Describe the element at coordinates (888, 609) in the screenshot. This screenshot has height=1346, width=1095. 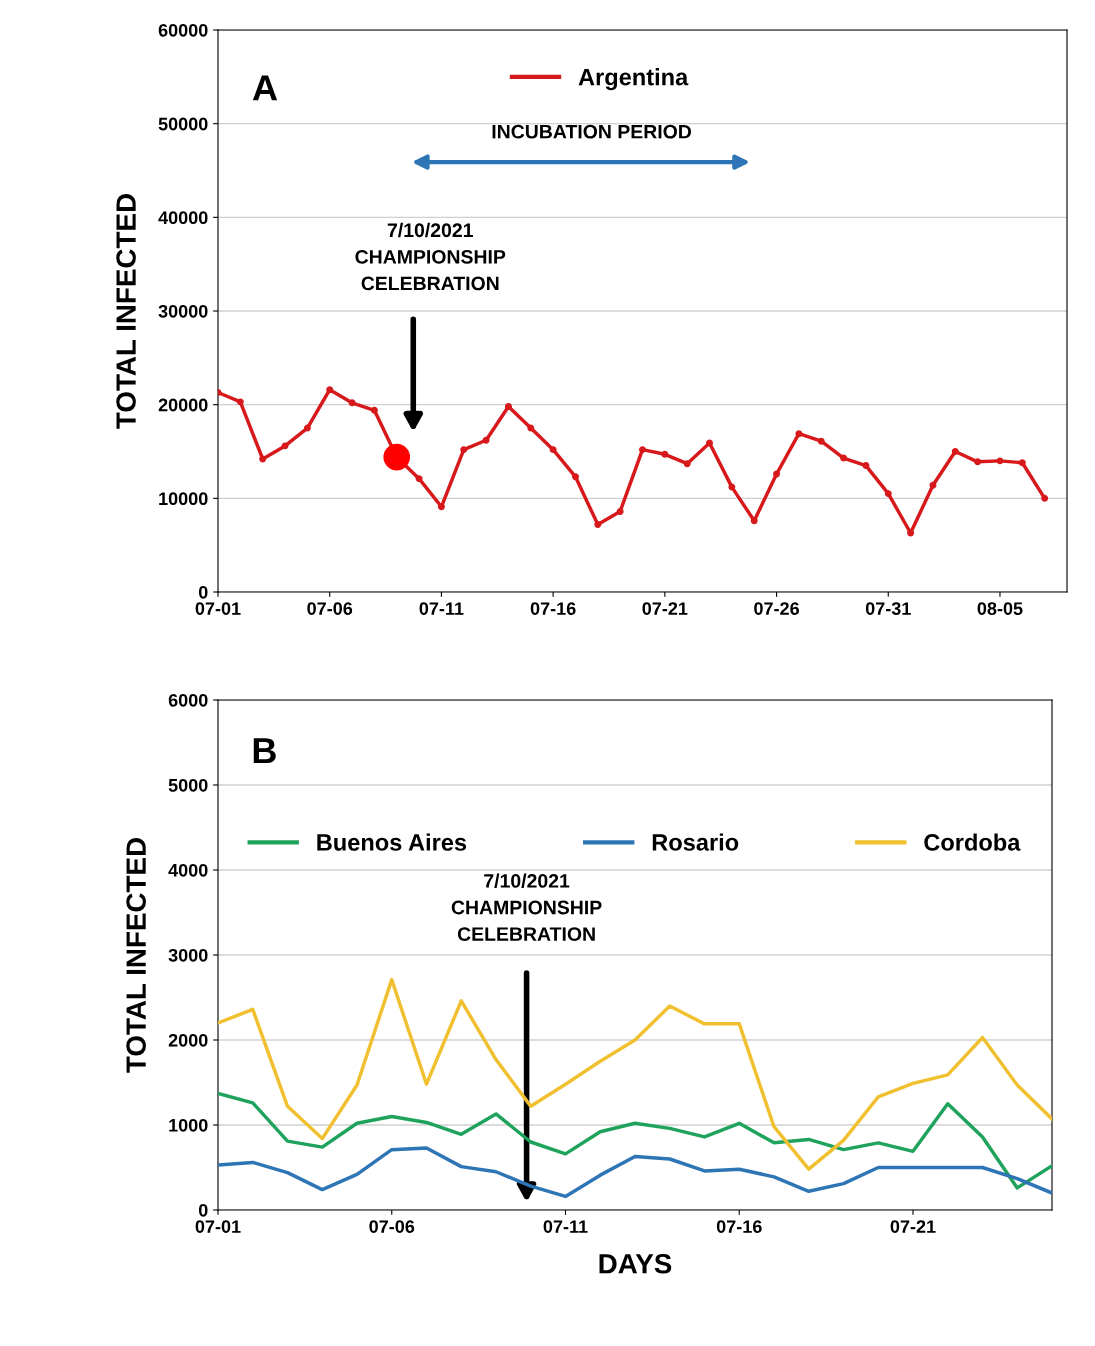
I see `x-tick-label: 07-31` at that location.